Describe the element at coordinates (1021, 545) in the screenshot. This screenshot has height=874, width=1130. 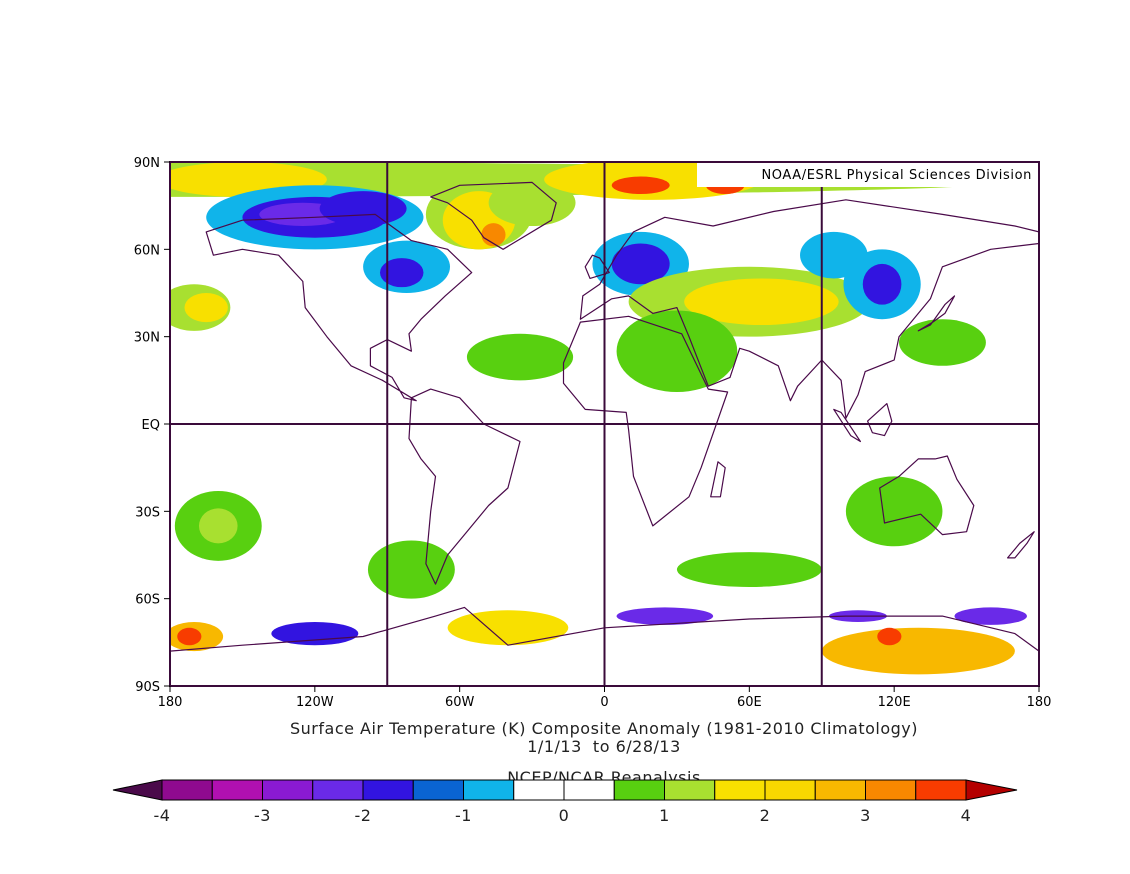
I see `coastline-new-zealand` at that location.